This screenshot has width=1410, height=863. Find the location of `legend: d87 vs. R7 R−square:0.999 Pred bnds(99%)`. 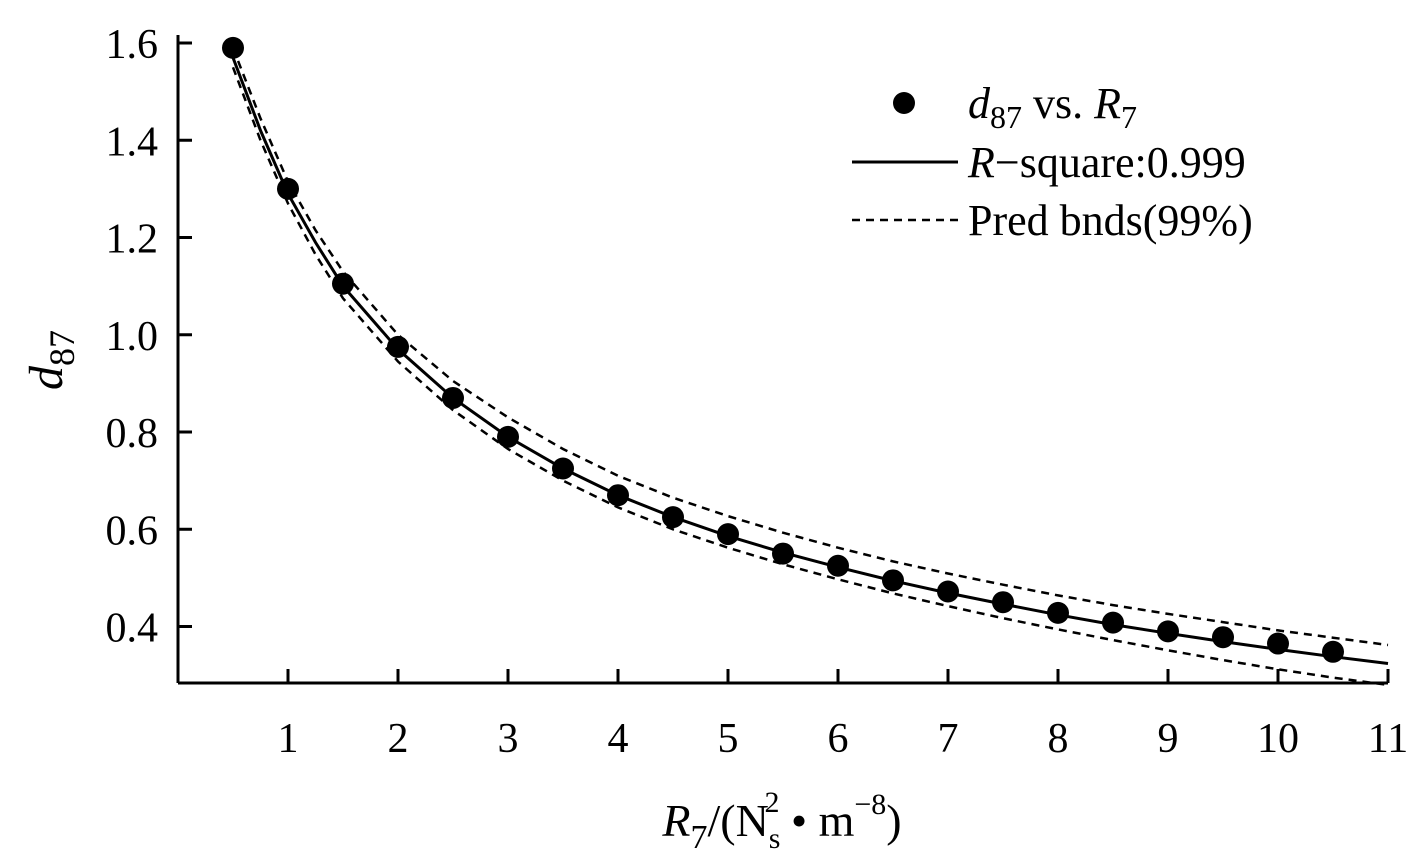

legend: d87 vs. R7 R−square:0.999 Pred bnds(99%) is located at coordinates (1052, 162).